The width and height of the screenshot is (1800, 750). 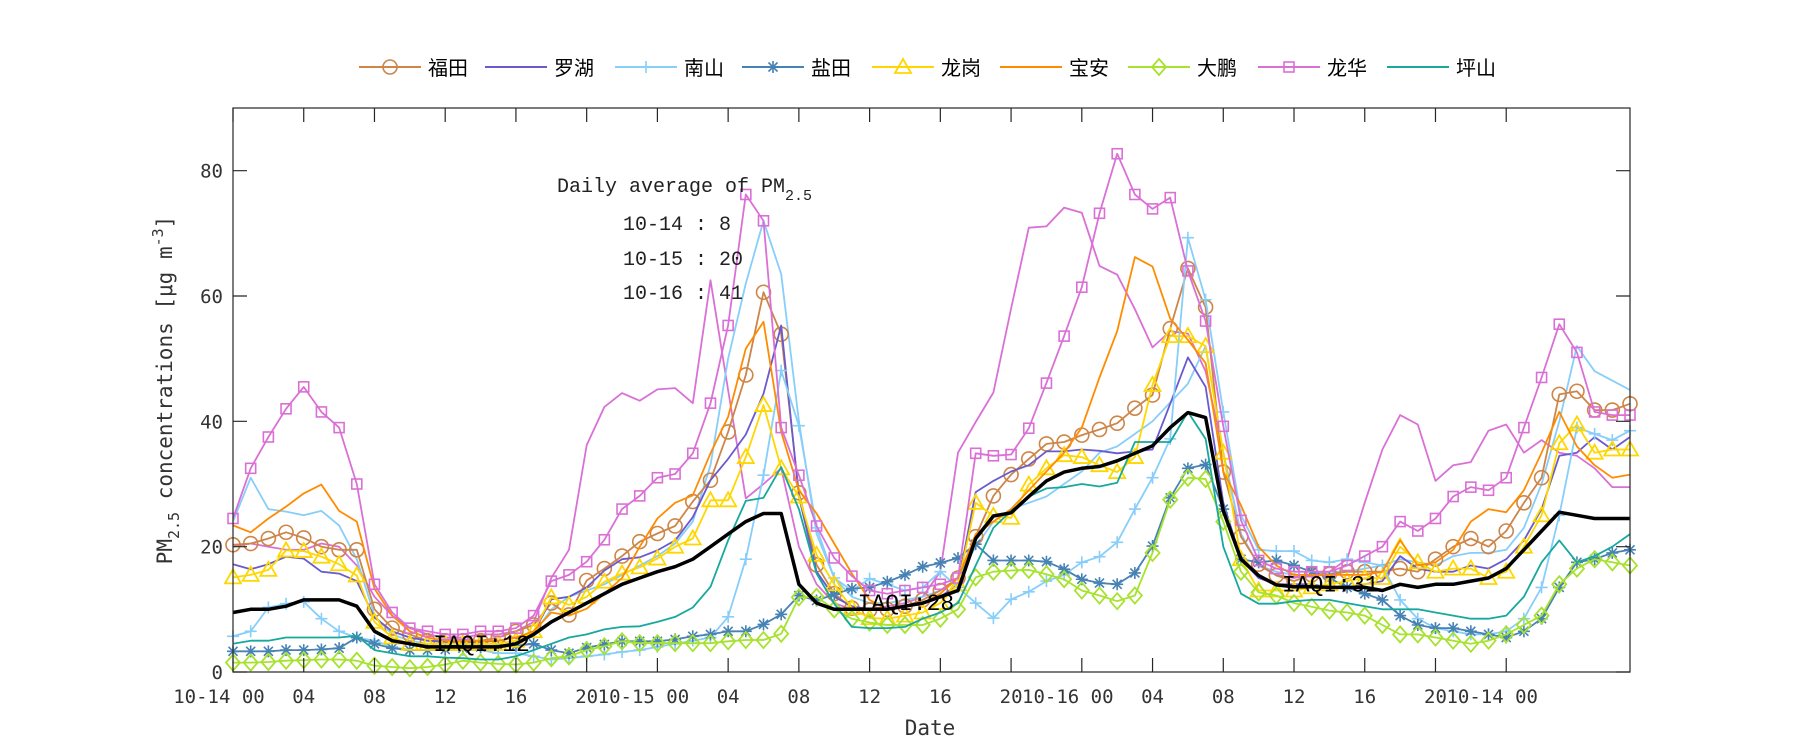 I want to click on legend-item-1: 罗湖, so click(x=539, y=68).